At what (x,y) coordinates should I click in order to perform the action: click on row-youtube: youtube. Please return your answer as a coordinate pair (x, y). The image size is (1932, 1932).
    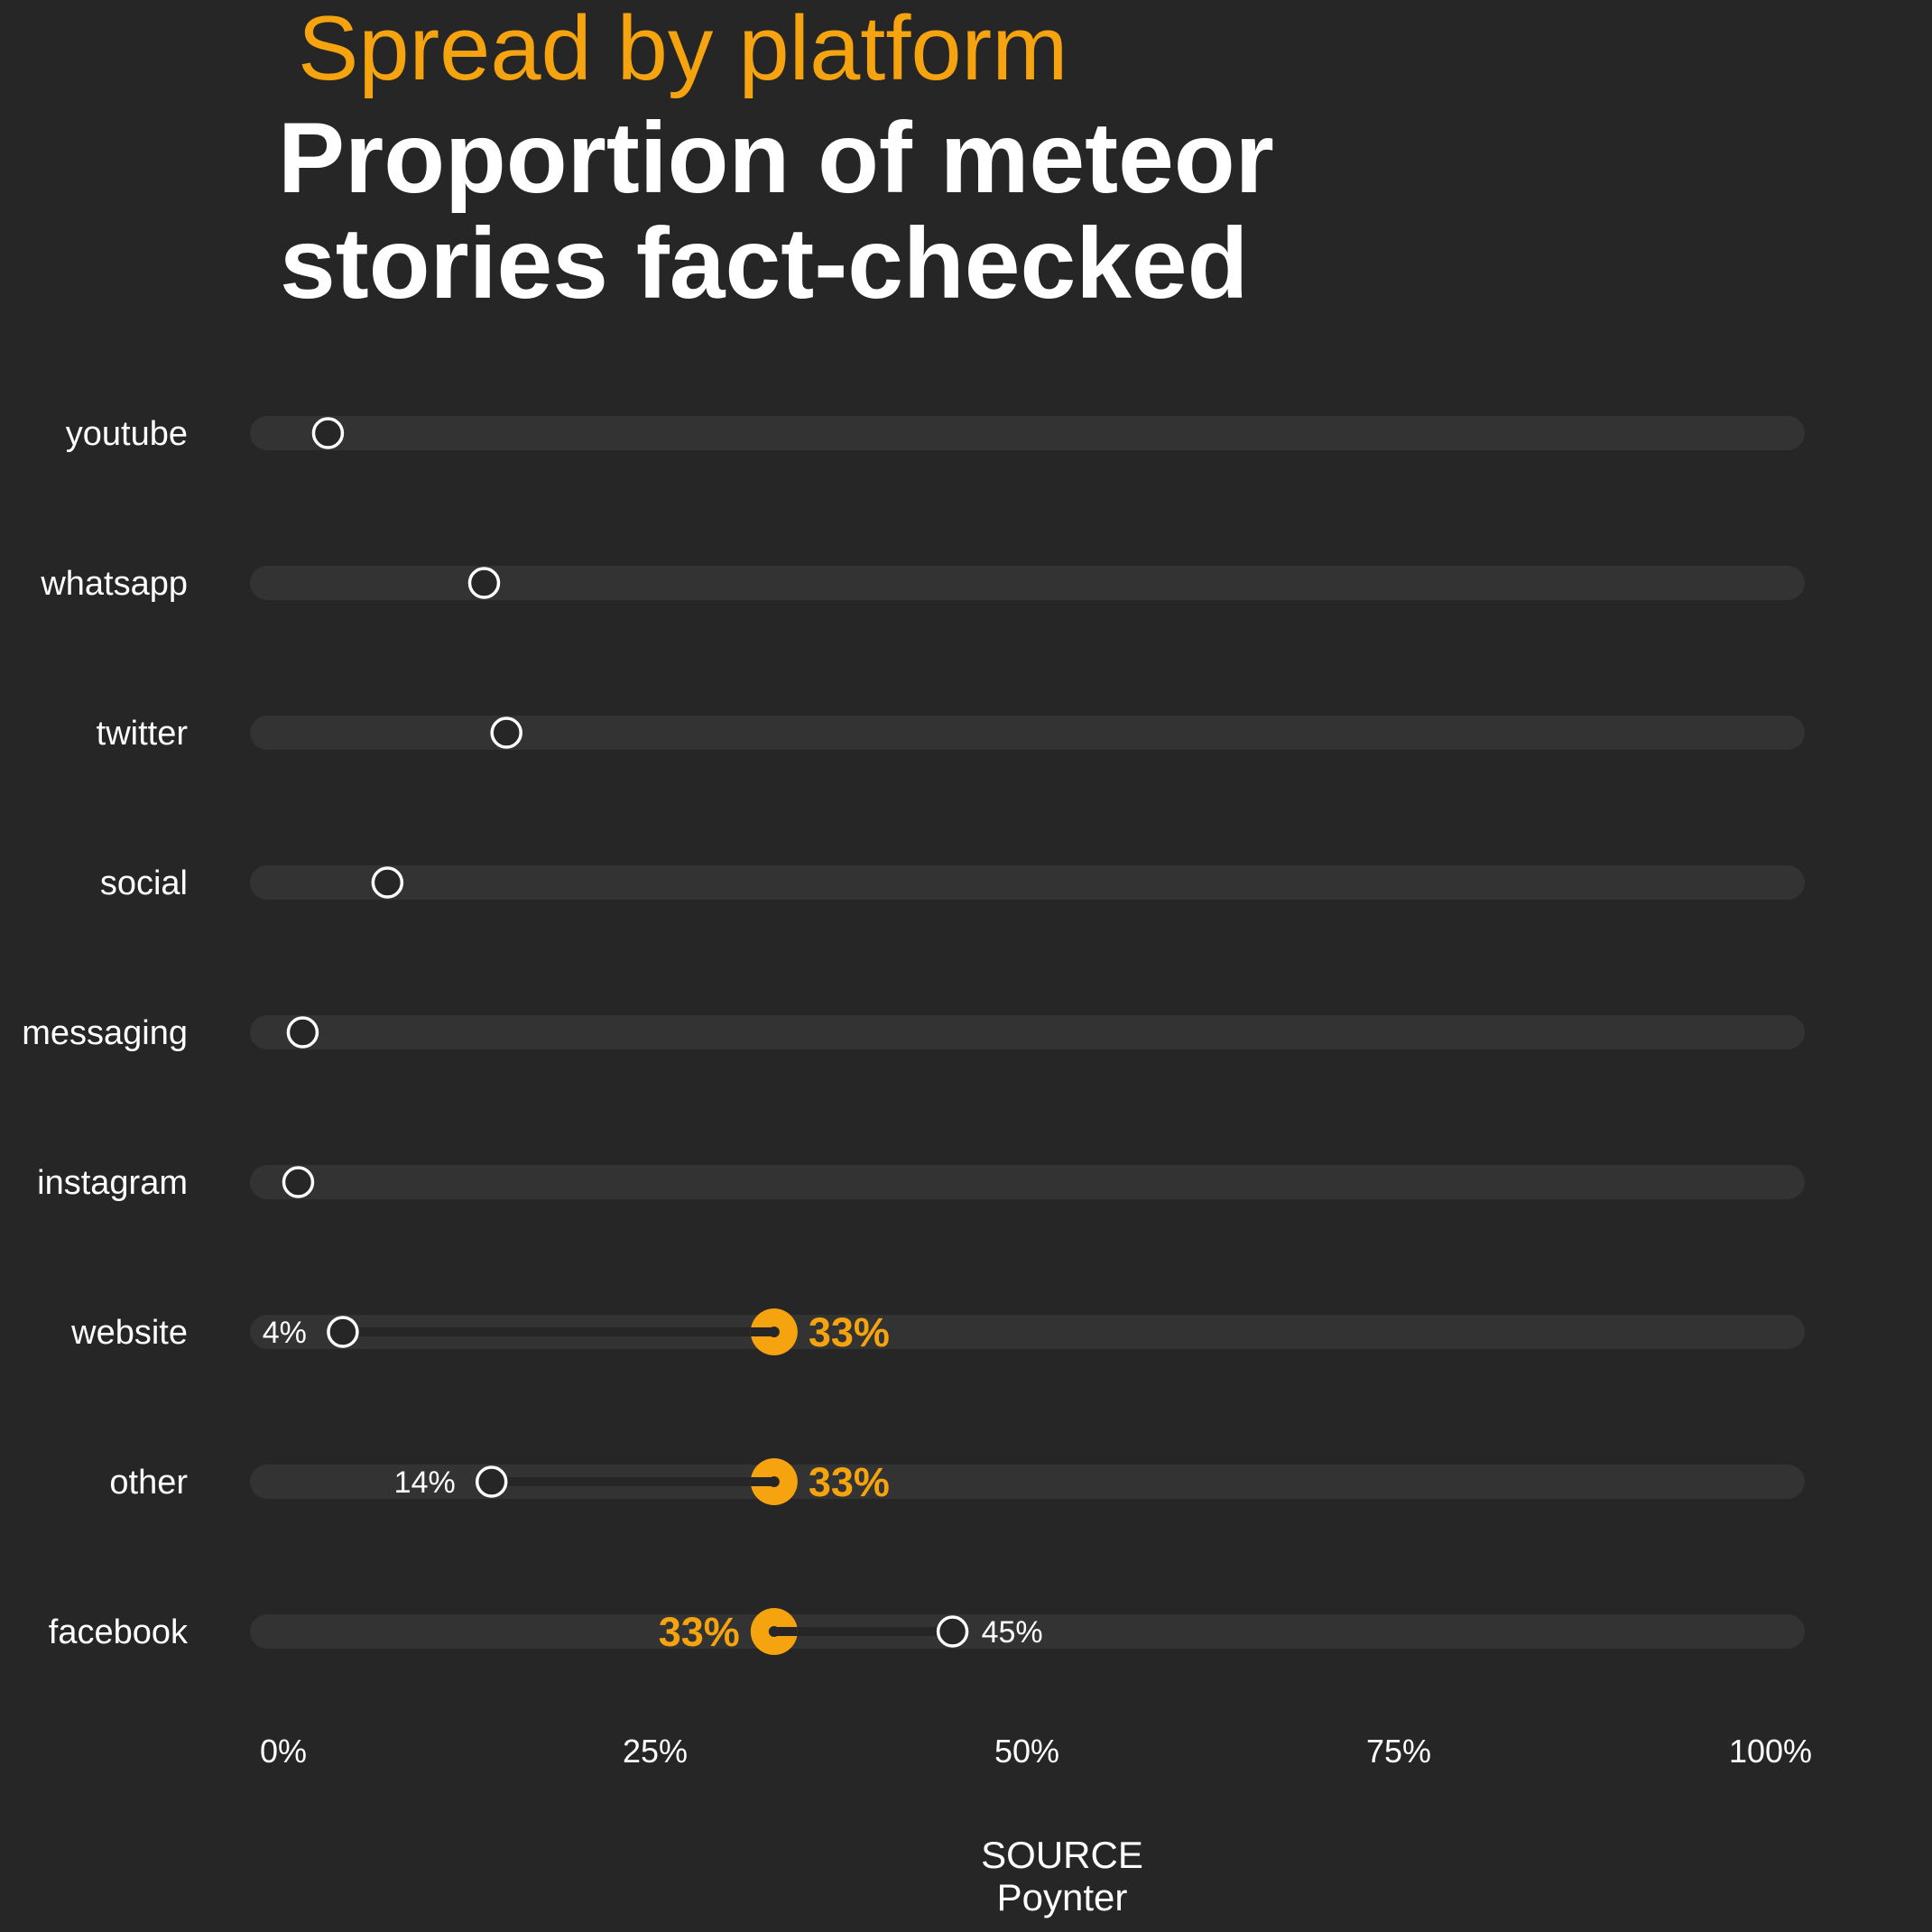
    Looking at the image, I should click on (935, 434).